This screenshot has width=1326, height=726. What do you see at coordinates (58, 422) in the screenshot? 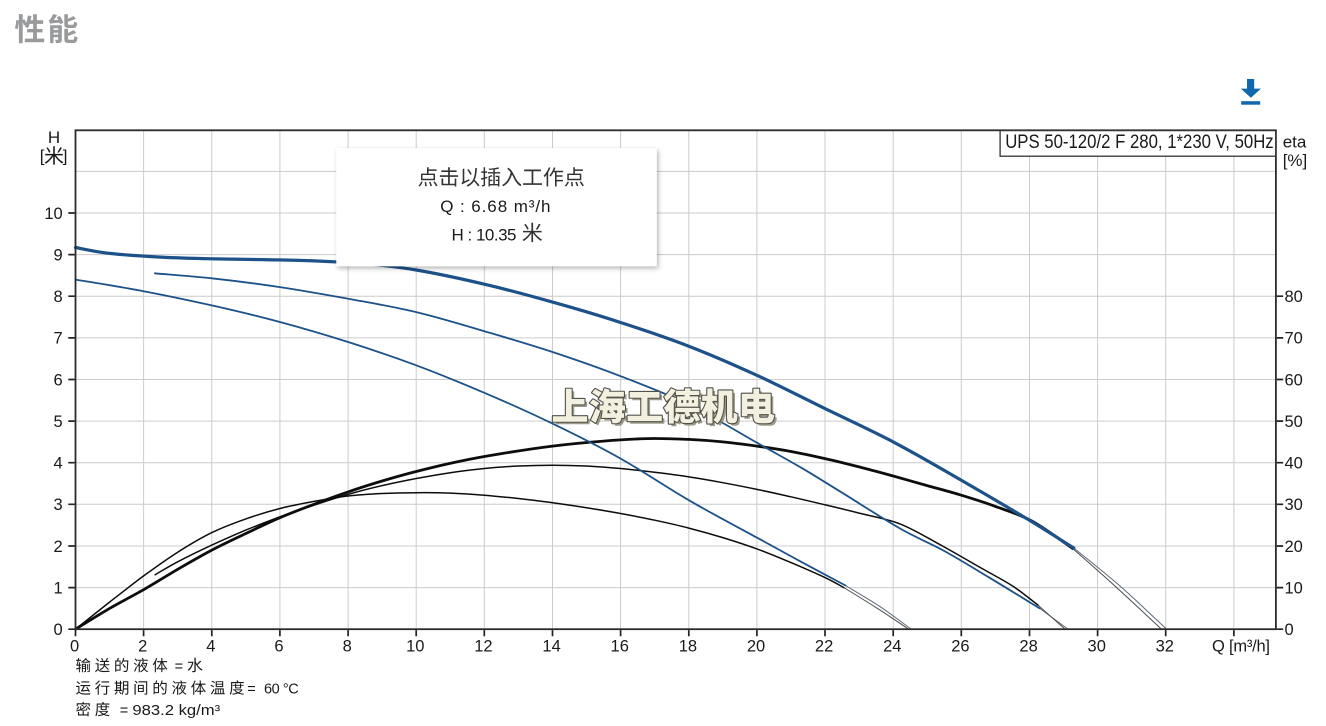
I see `svg-text: 5` at bounding box center [58, 422].